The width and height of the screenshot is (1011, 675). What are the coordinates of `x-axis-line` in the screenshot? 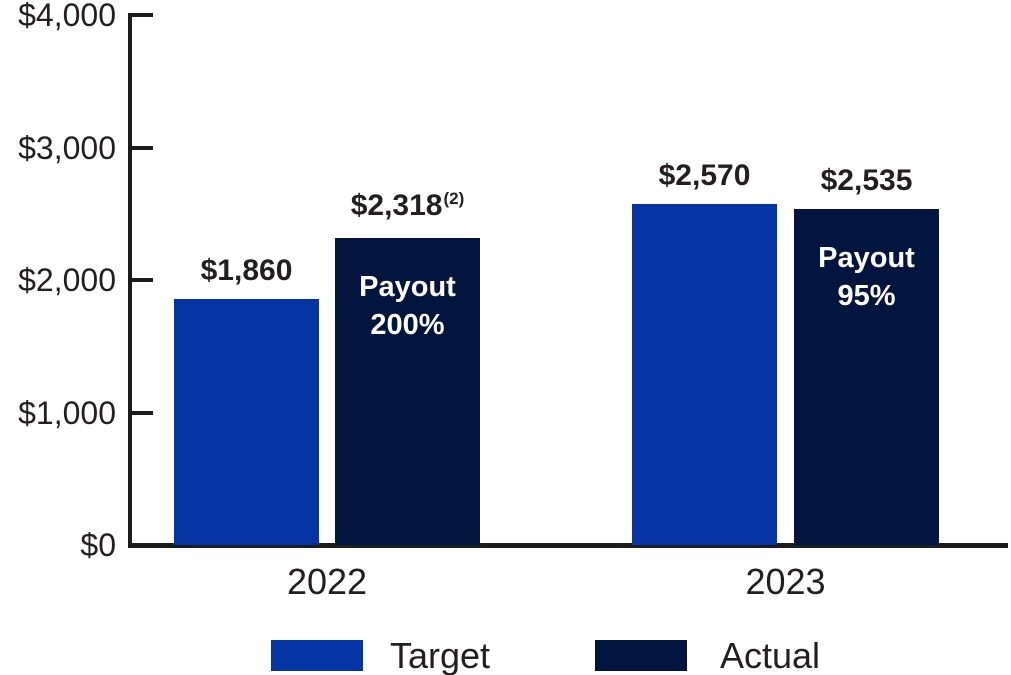 It's located at (568, 545).